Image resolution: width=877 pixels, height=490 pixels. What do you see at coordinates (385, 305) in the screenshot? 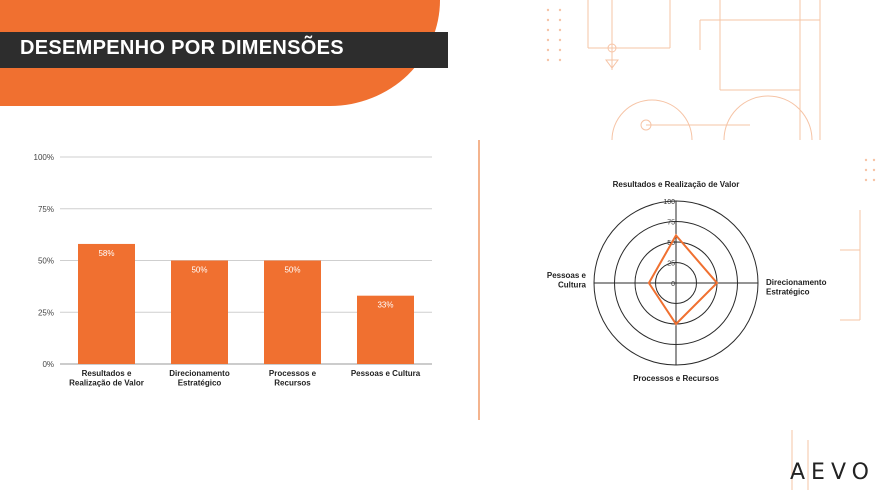
I see `bar-value-label: 33%` at bounding box center [385, 305].